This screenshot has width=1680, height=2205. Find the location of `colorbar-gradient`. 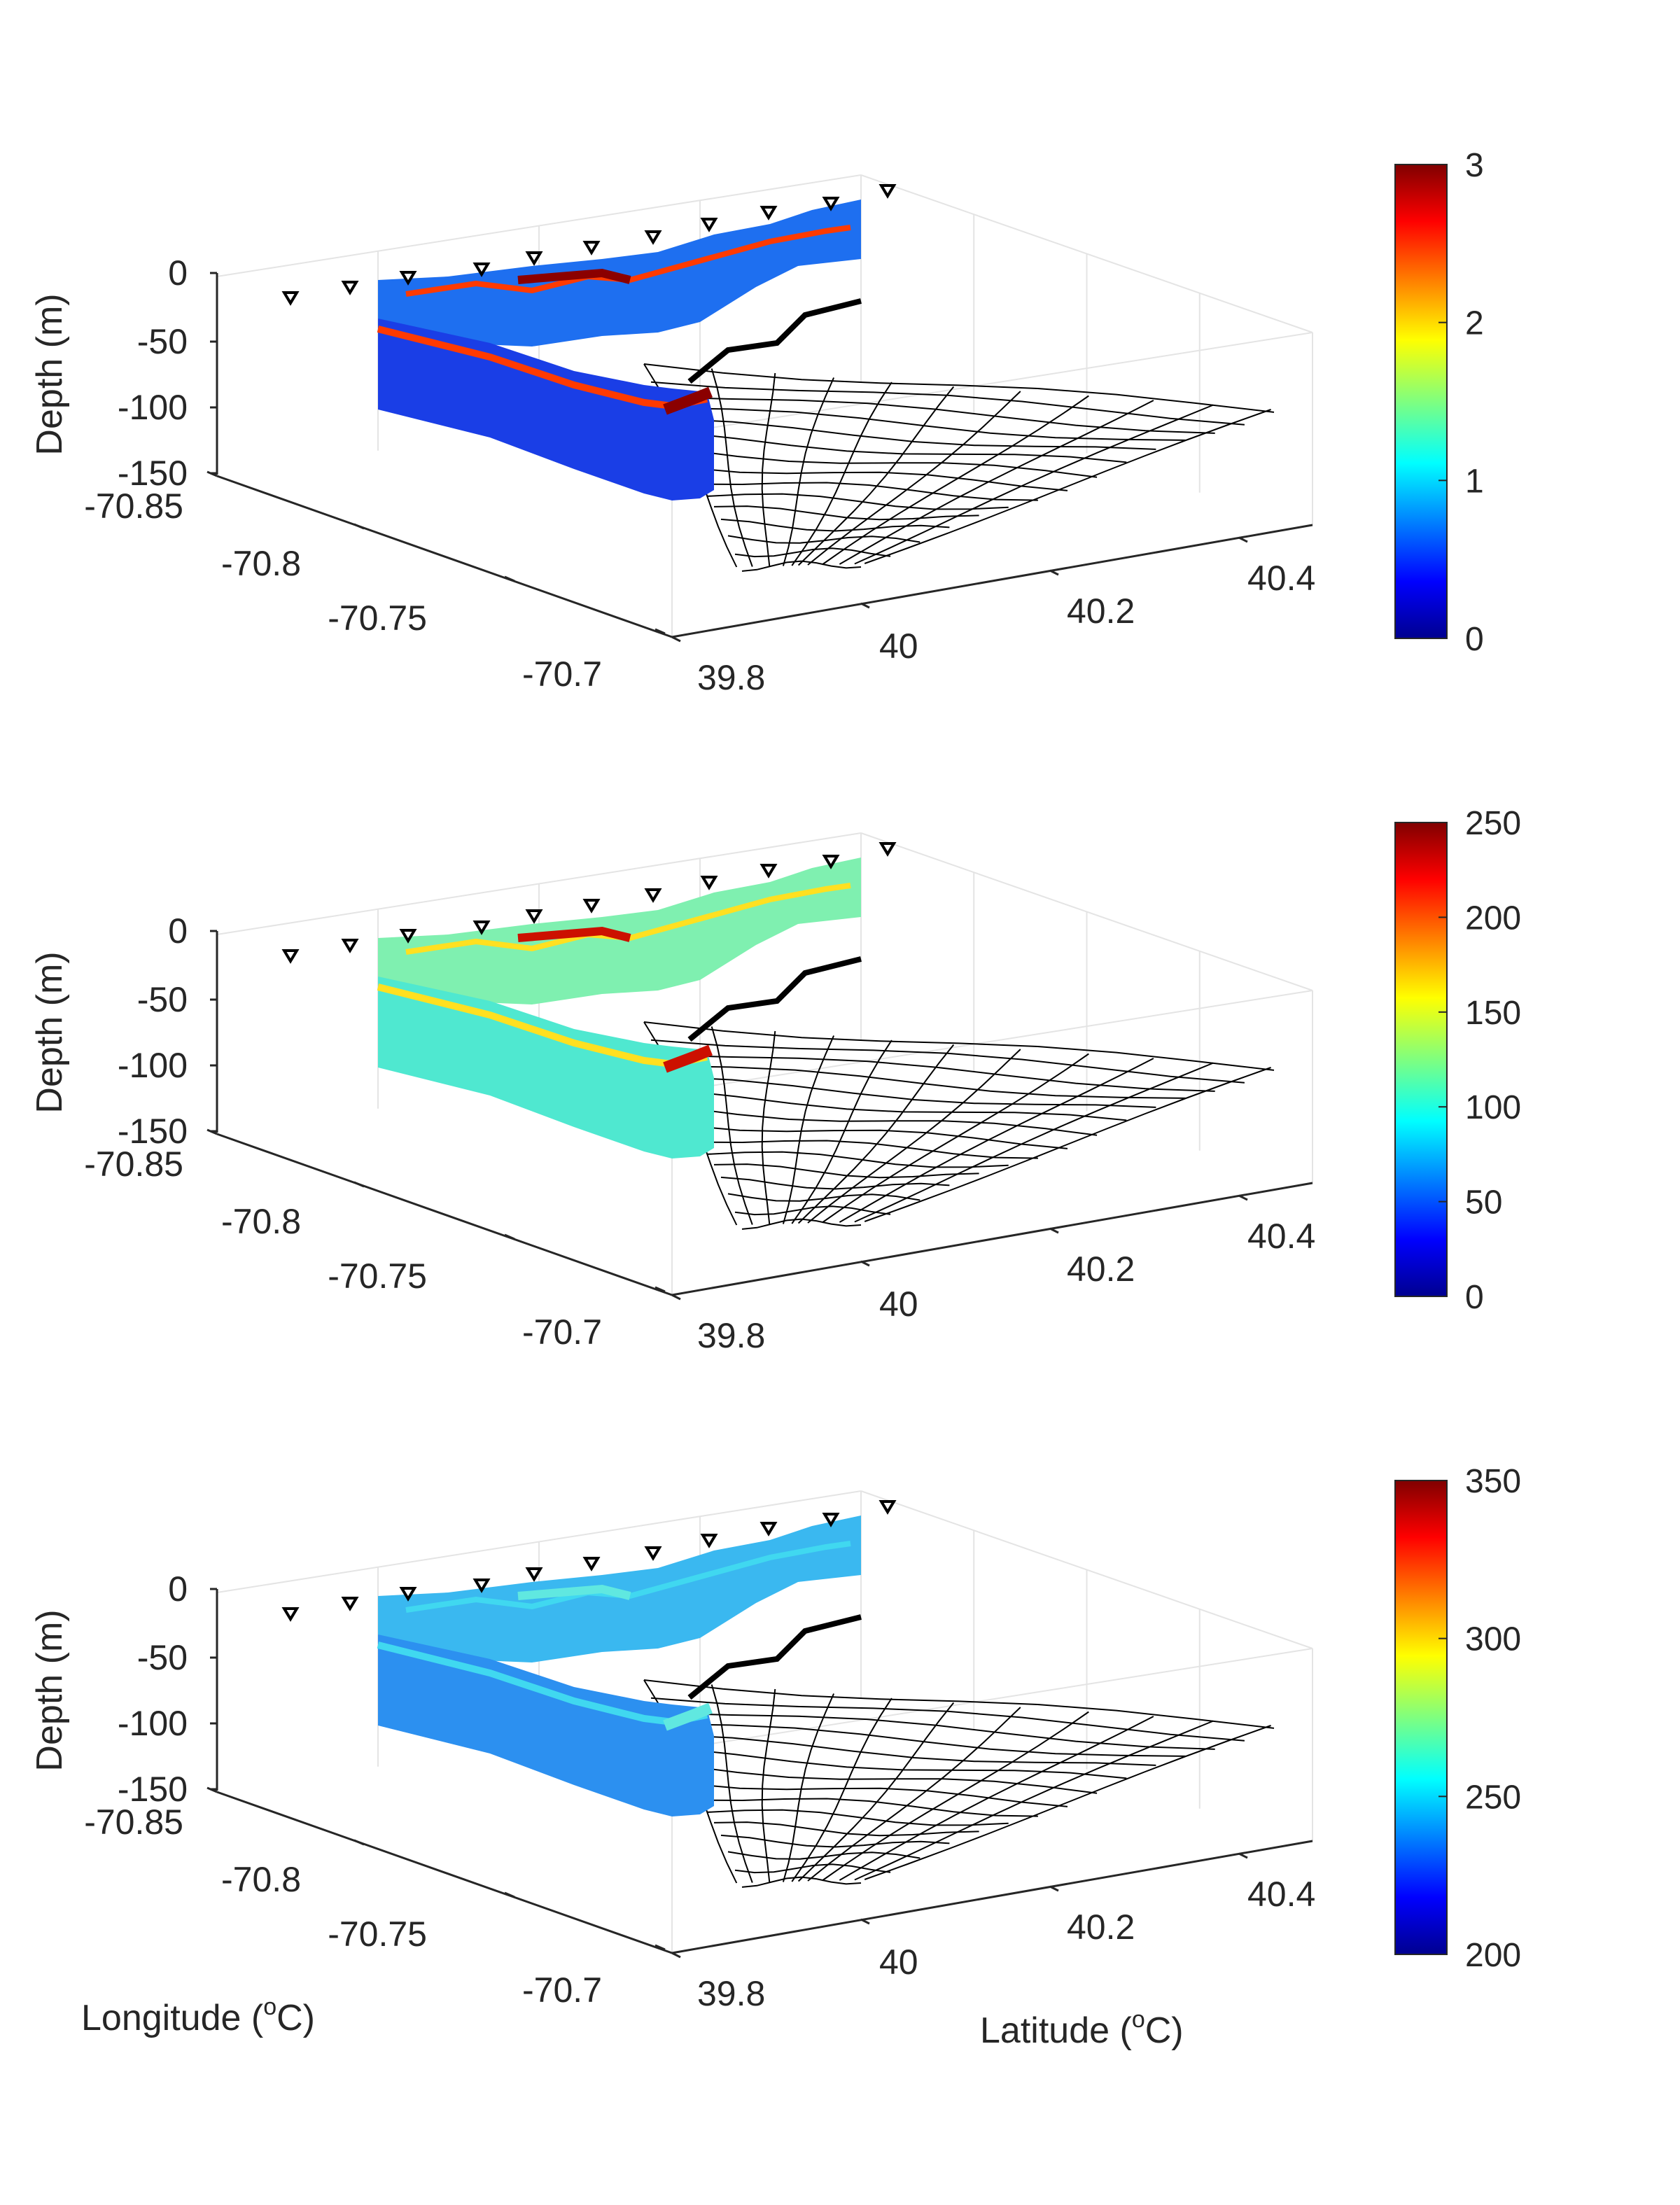

colorbar-gradient is located at coordinates (1421, 1059).